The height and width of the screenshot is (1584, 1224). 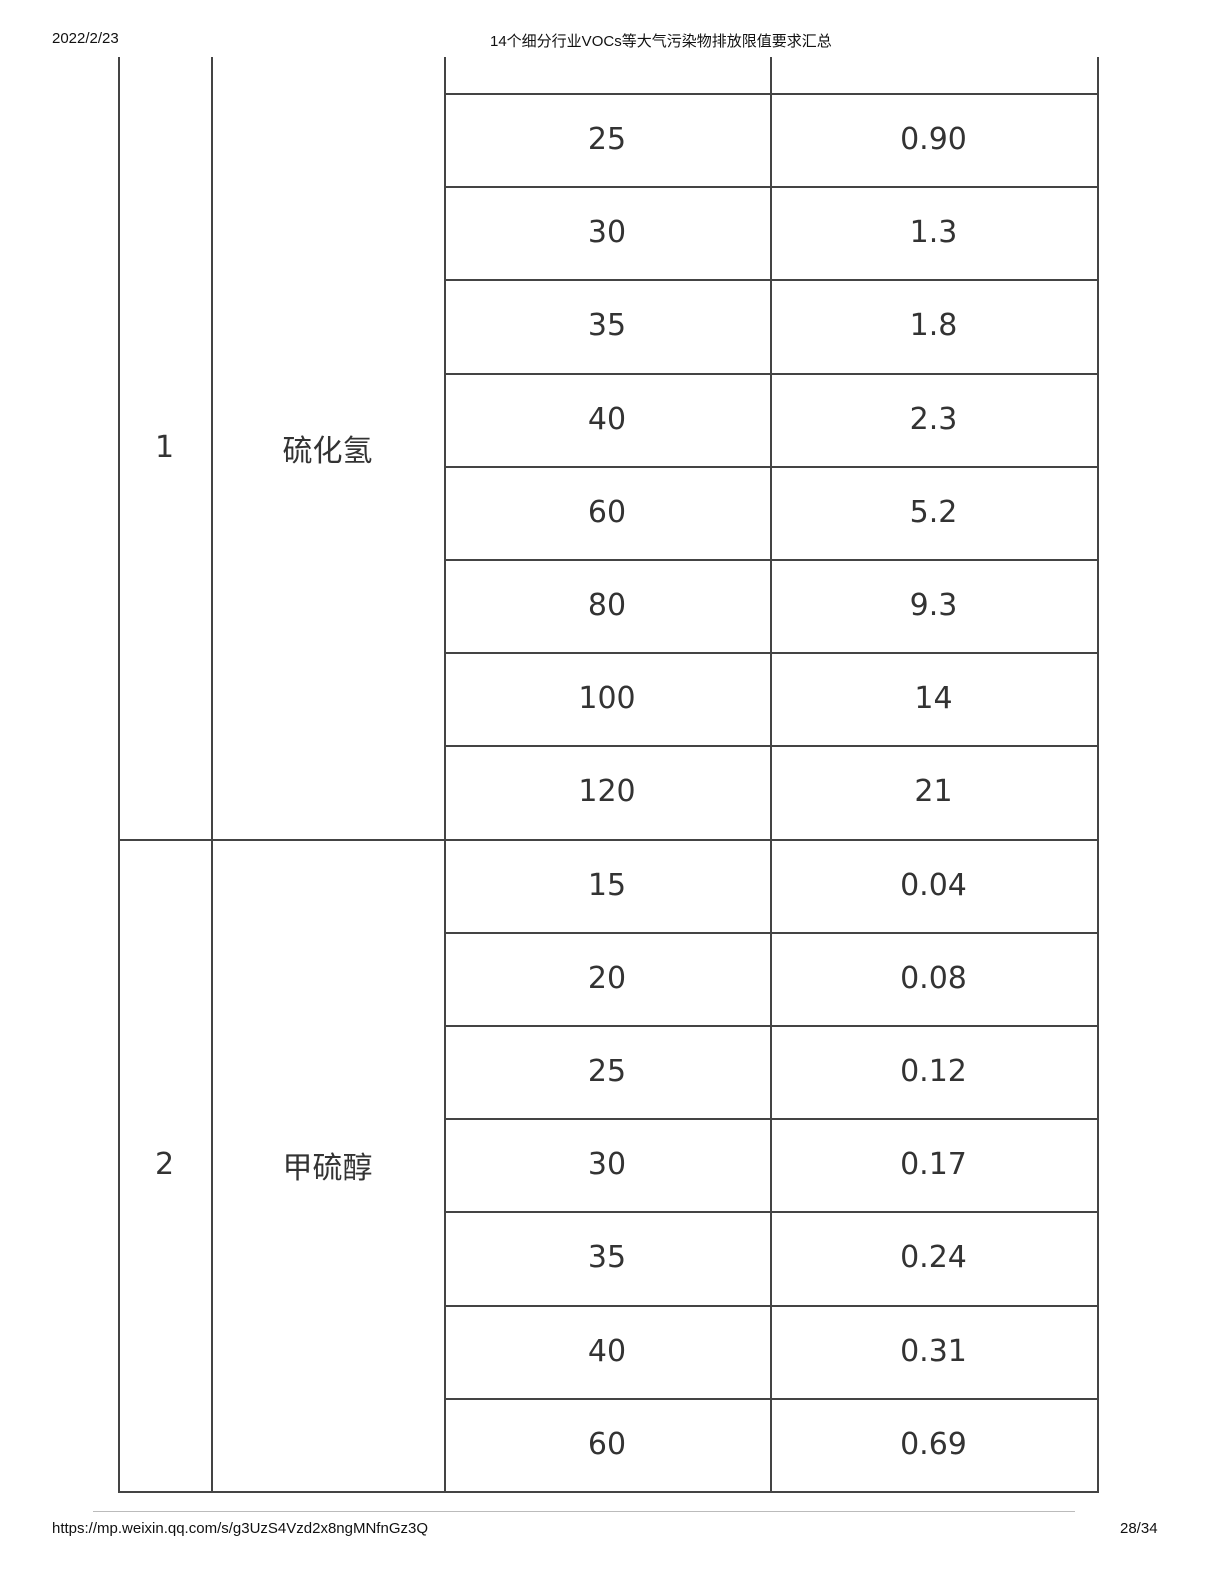 I want to click on emission-limit: 0.17, so click(x=933, y=1165).